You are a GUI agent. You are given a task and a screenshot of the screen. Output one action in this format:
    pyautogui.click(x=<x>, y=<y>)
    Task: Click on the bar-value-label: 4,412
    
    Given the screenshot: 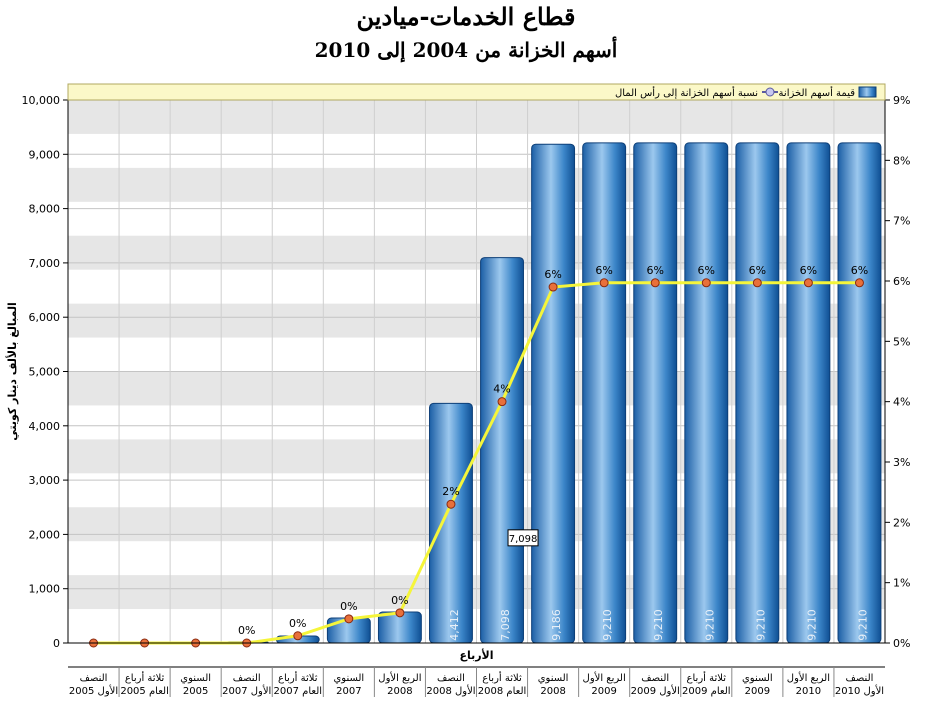 What is the action you would take?
    pyautogui.click(x=454, y=625)
    